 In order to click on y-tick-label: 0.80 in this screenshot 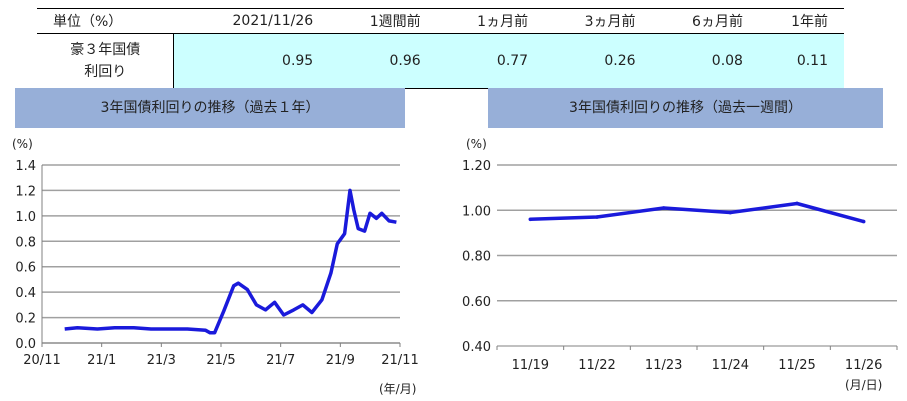, I will do `click(476, 257)`.